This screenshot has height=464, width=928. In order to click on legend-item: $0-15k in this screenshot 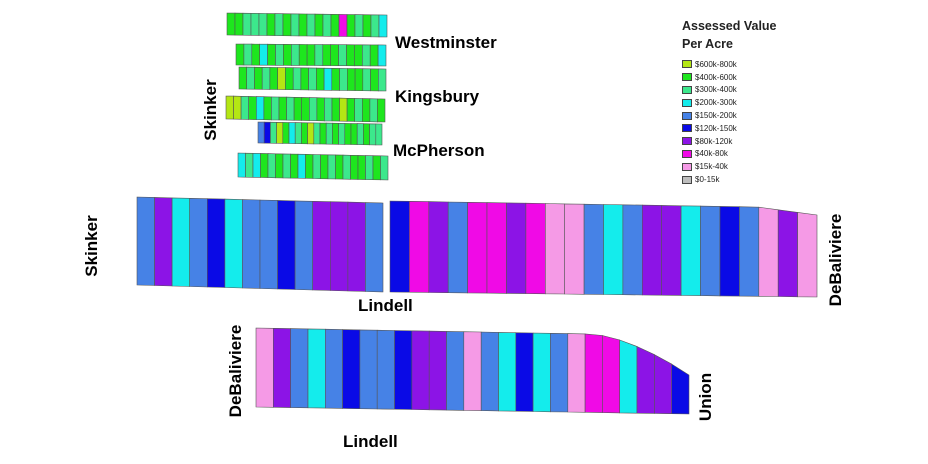, I will do `click(742, 179)`.